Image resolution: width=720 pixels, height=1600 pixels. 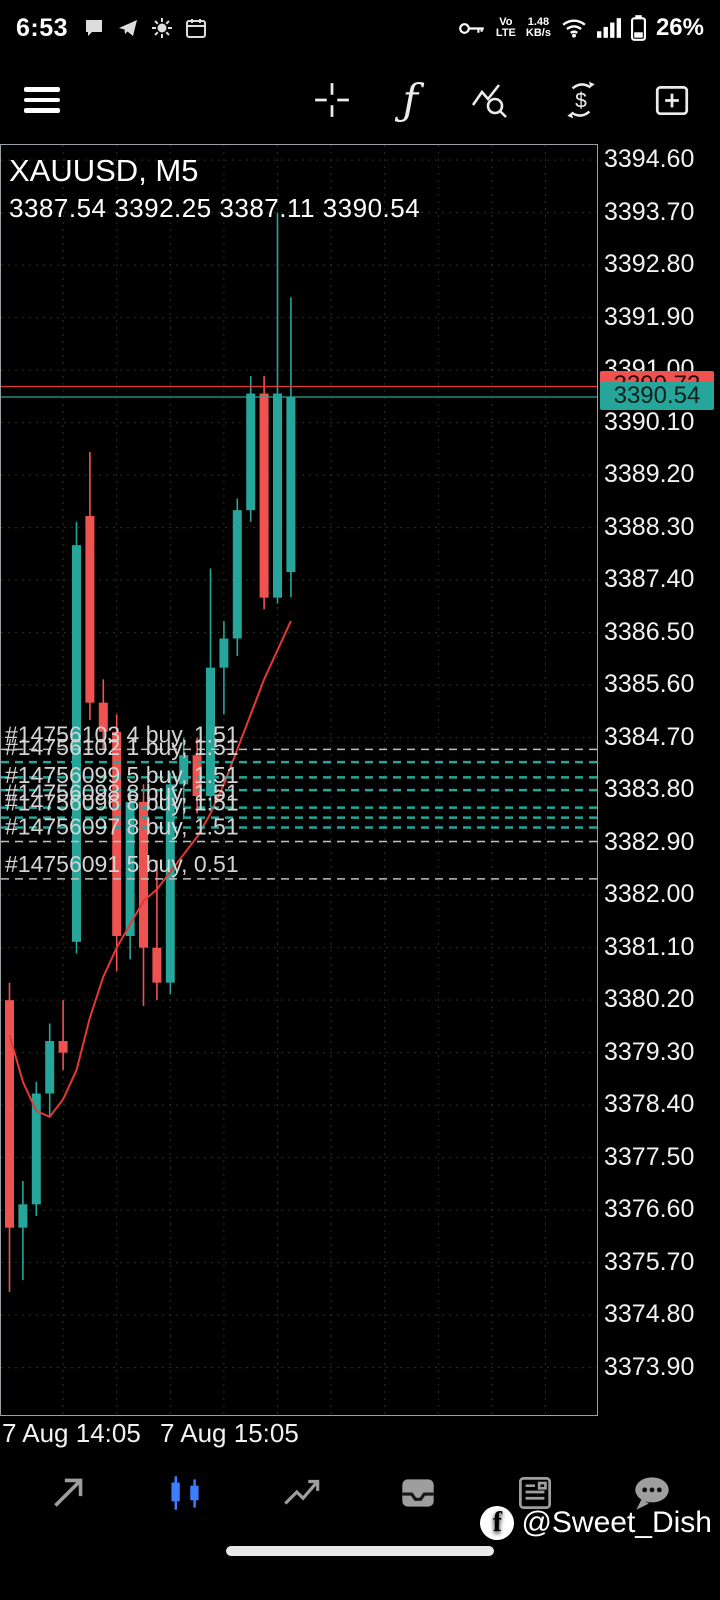 What do you see at coordinates (649, 579) in the screenshot?
I see `price-axis-label: 3387.40` at bounding box center [649, 579].